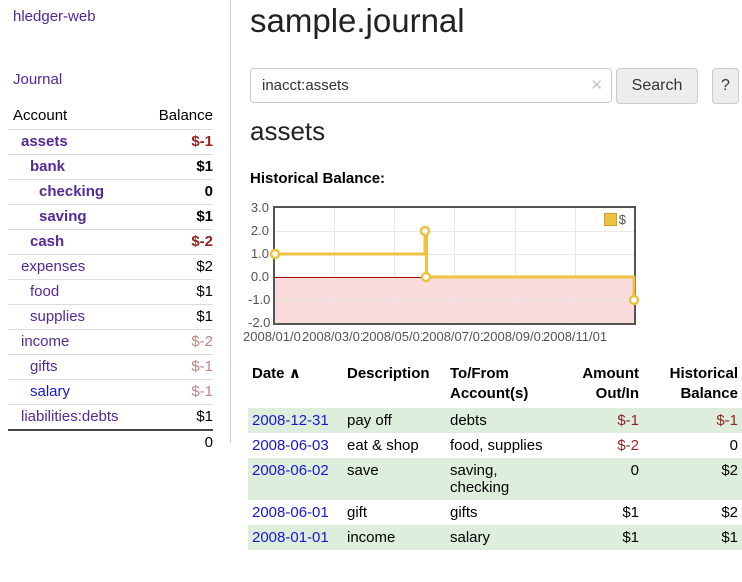 The image size is (742, 582). What do you see at coordinates (58, 316) in the screenshot?
I see `account-link-supplies: supplies` at bounding box center [58, 316].